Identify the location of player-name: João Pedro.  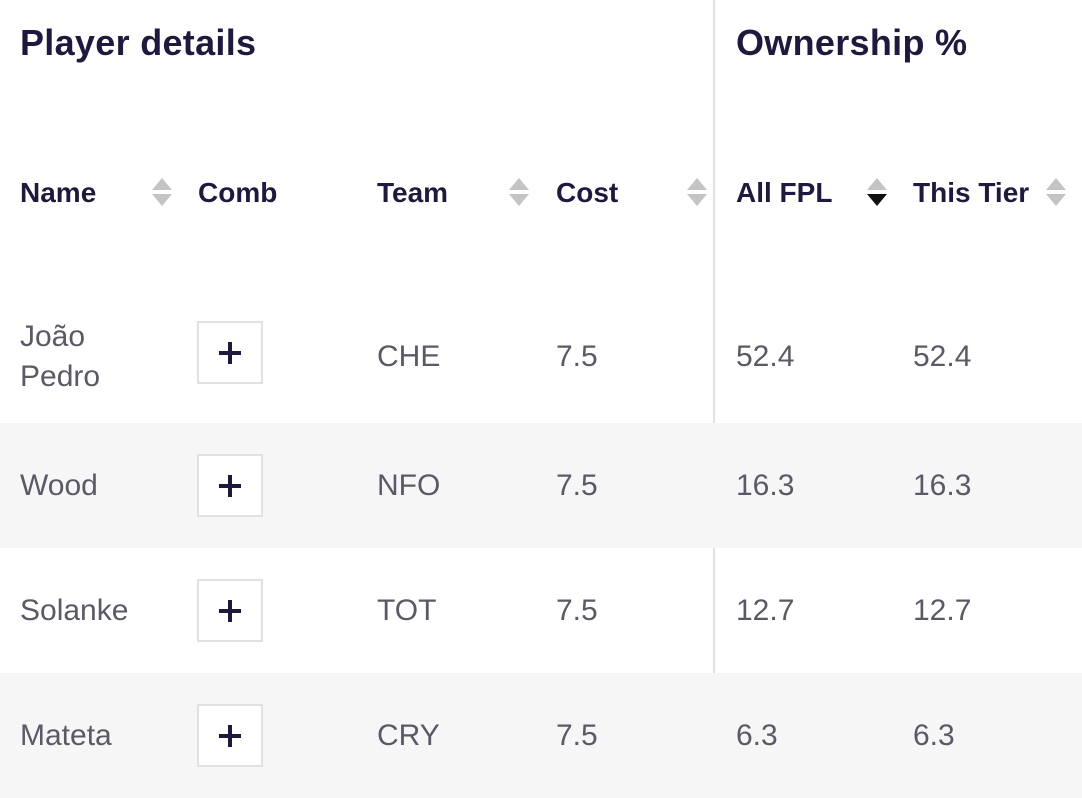
(60, 356).